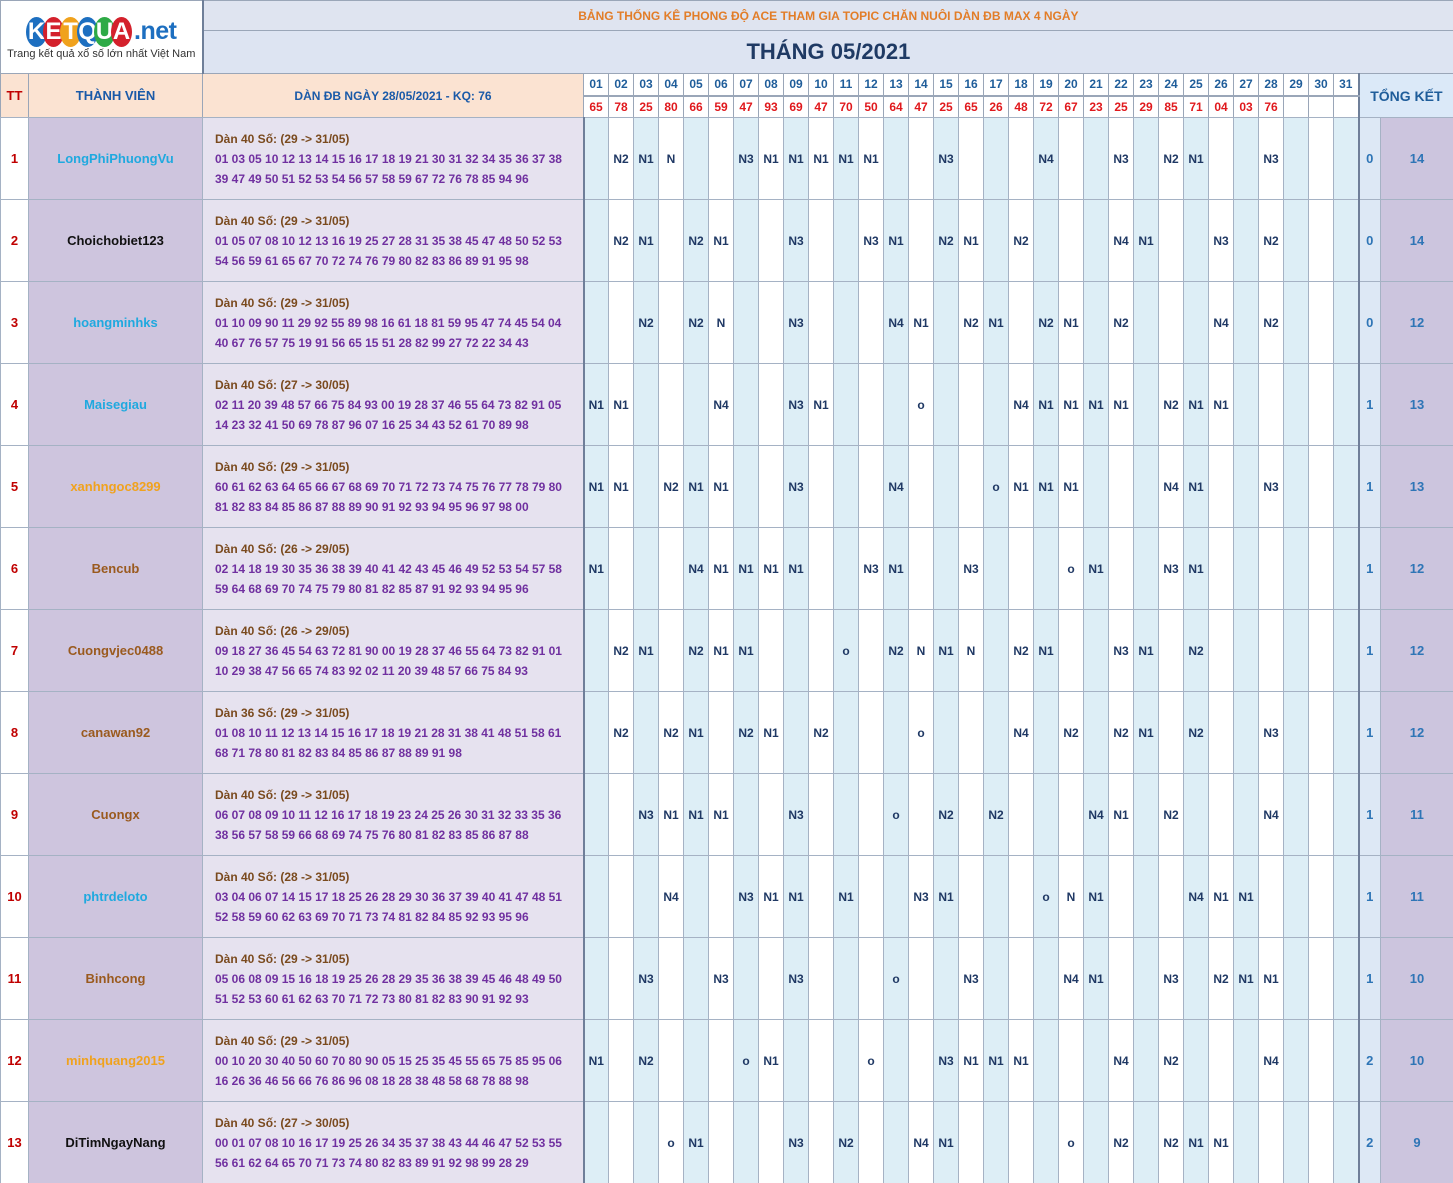 This screenshot has height=1183, width=1453. I want to click on day-result: 78, so click(621, 106).